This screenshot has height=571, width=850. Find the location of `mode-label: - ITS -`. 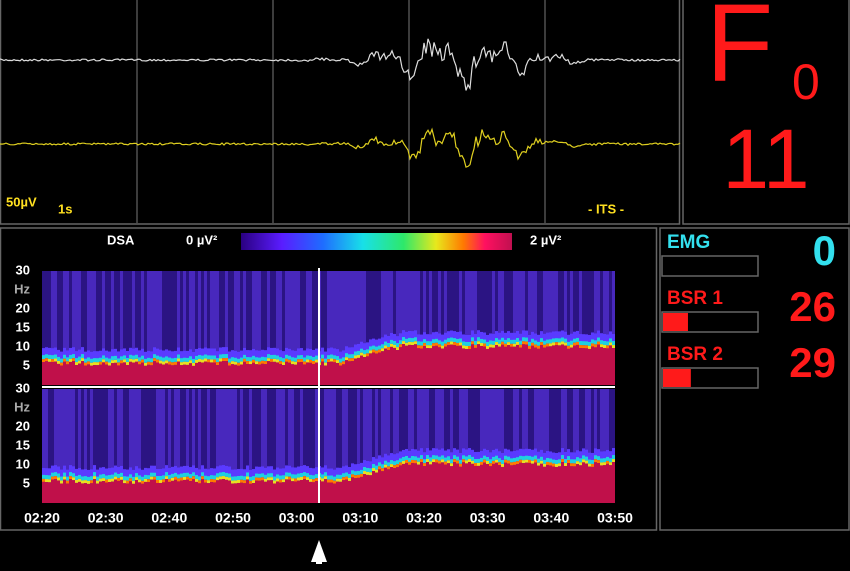

mode-label: - ITS - is located at coordinates (606, 208).